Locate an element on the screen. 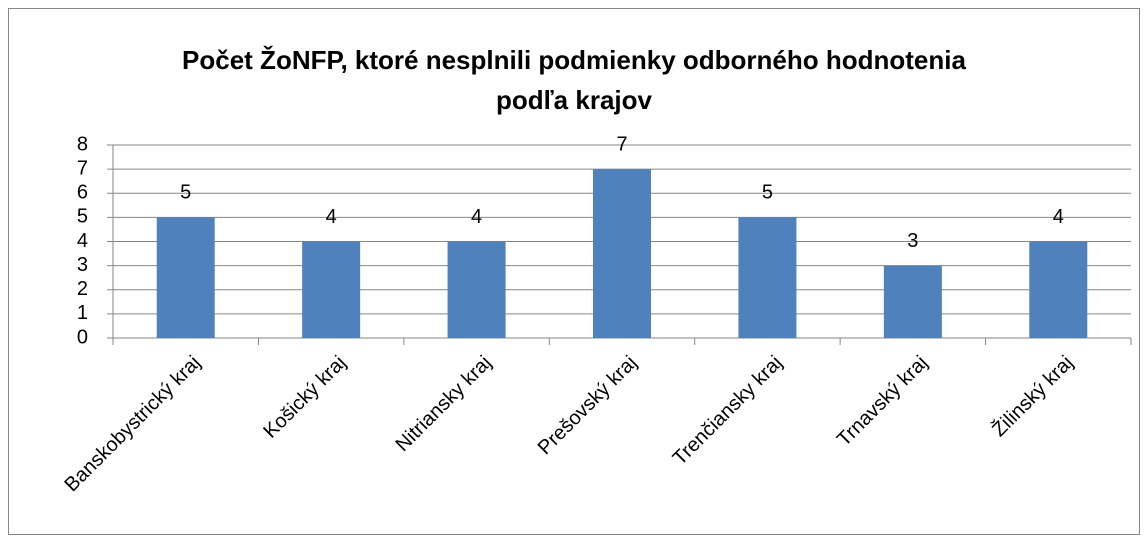 This screenshot has height=540, width=1148. y-tick-label: 4 is located at coordinates (82, 241).